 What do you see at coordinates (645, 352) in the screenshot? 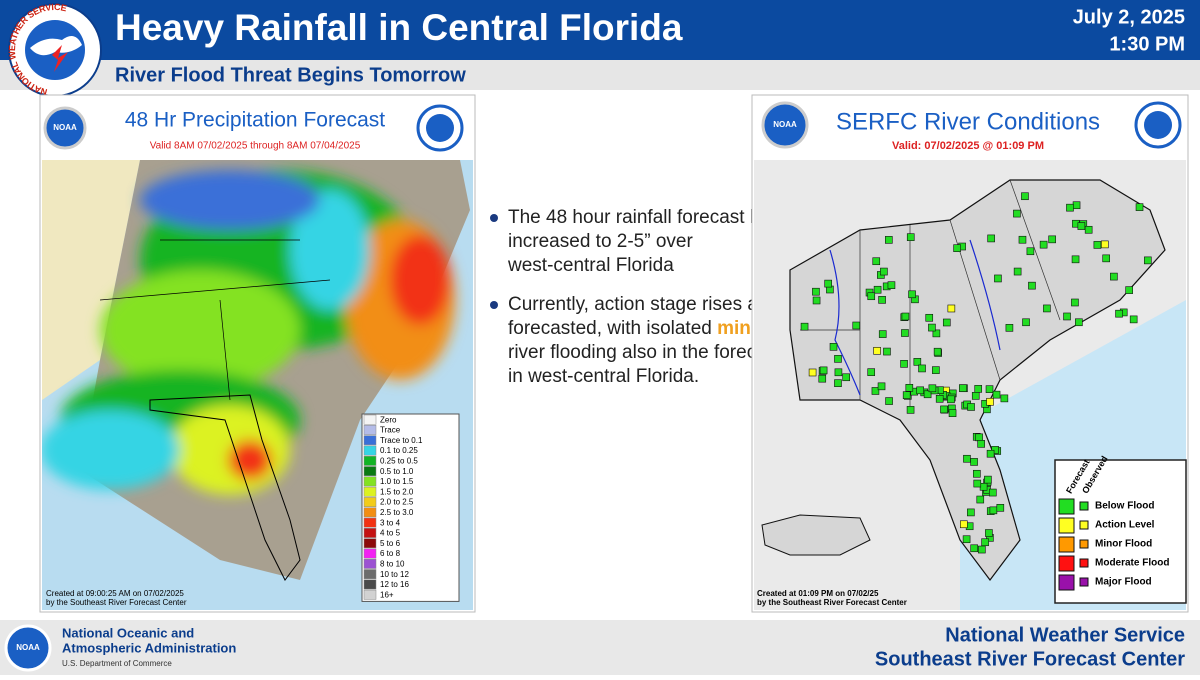
I see `bullet-line: river flooding also in the forecast` at bounding box center [645, 352].